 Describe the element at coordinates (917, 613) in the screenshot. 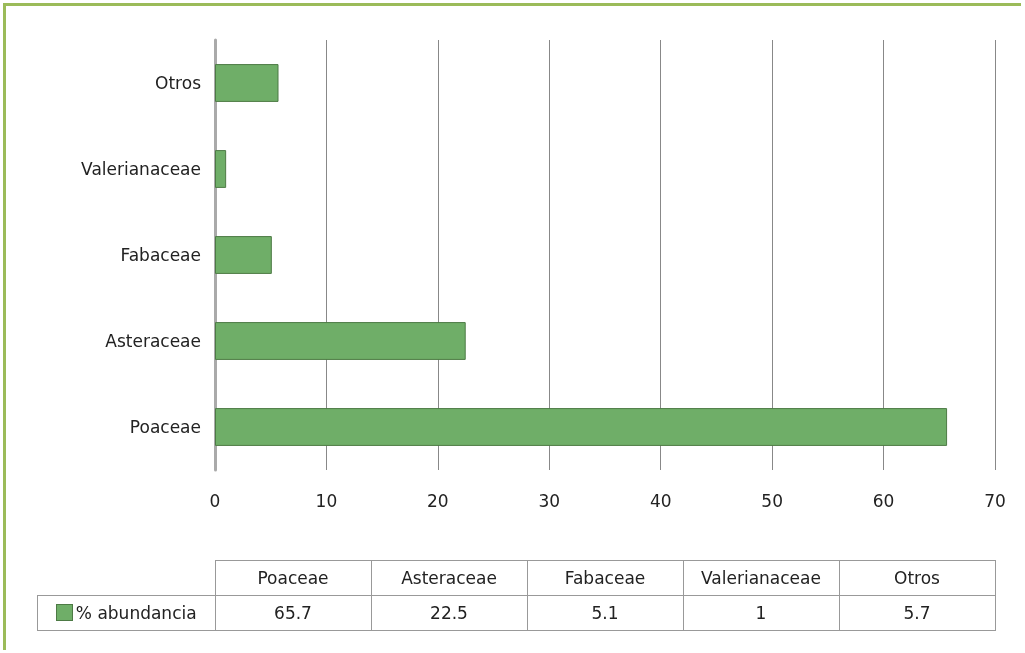

I see `data-label: 5.7` at that location.